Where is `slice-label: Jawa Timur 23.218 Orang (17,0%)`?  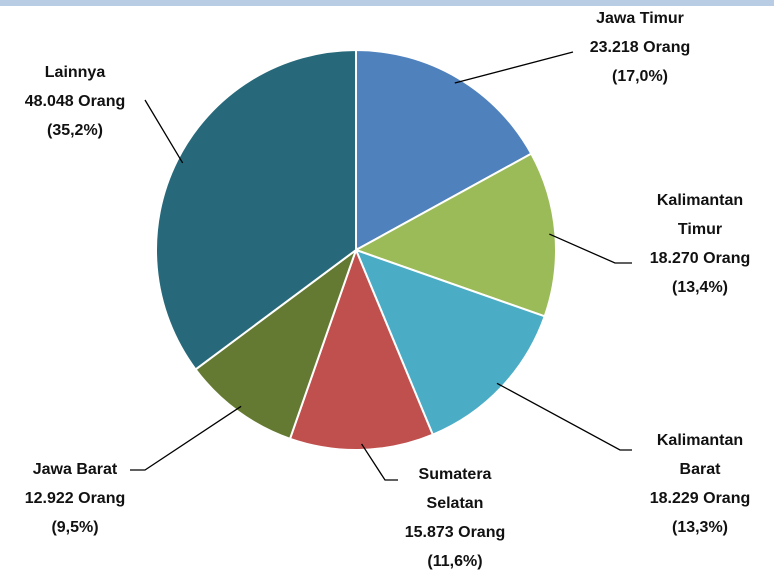
slice-label: Jawa Timur 23.218 Orang (17,0%) is located at coordinates (640, 47).